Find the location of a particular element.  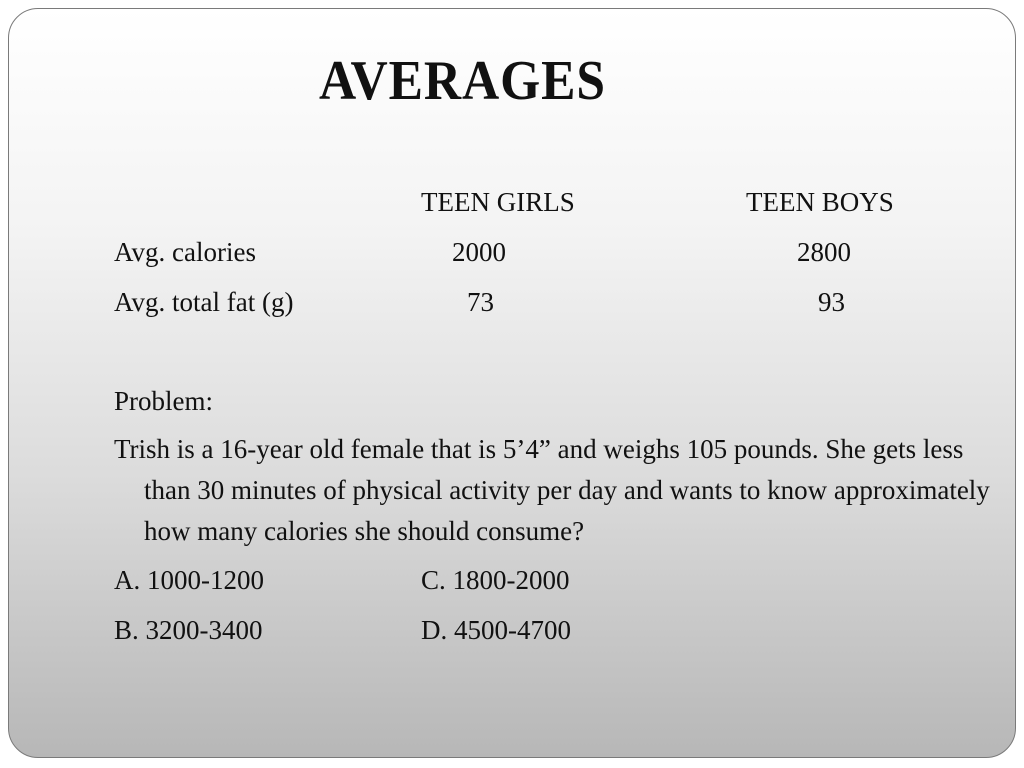

cell-girls-calories: 2000 is located at coordinates (479, 252).